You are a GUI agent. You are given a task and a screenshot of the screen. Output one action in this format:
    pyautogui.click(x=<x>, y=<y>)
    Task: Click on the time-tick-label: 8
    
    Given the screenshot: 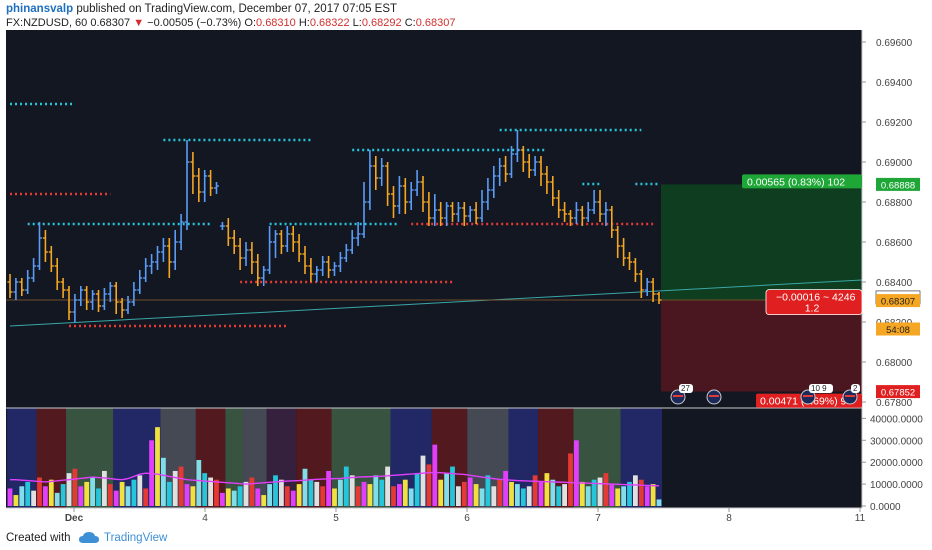 What is the action you would take?
    pyautogui.click(x=729, y=518)
    